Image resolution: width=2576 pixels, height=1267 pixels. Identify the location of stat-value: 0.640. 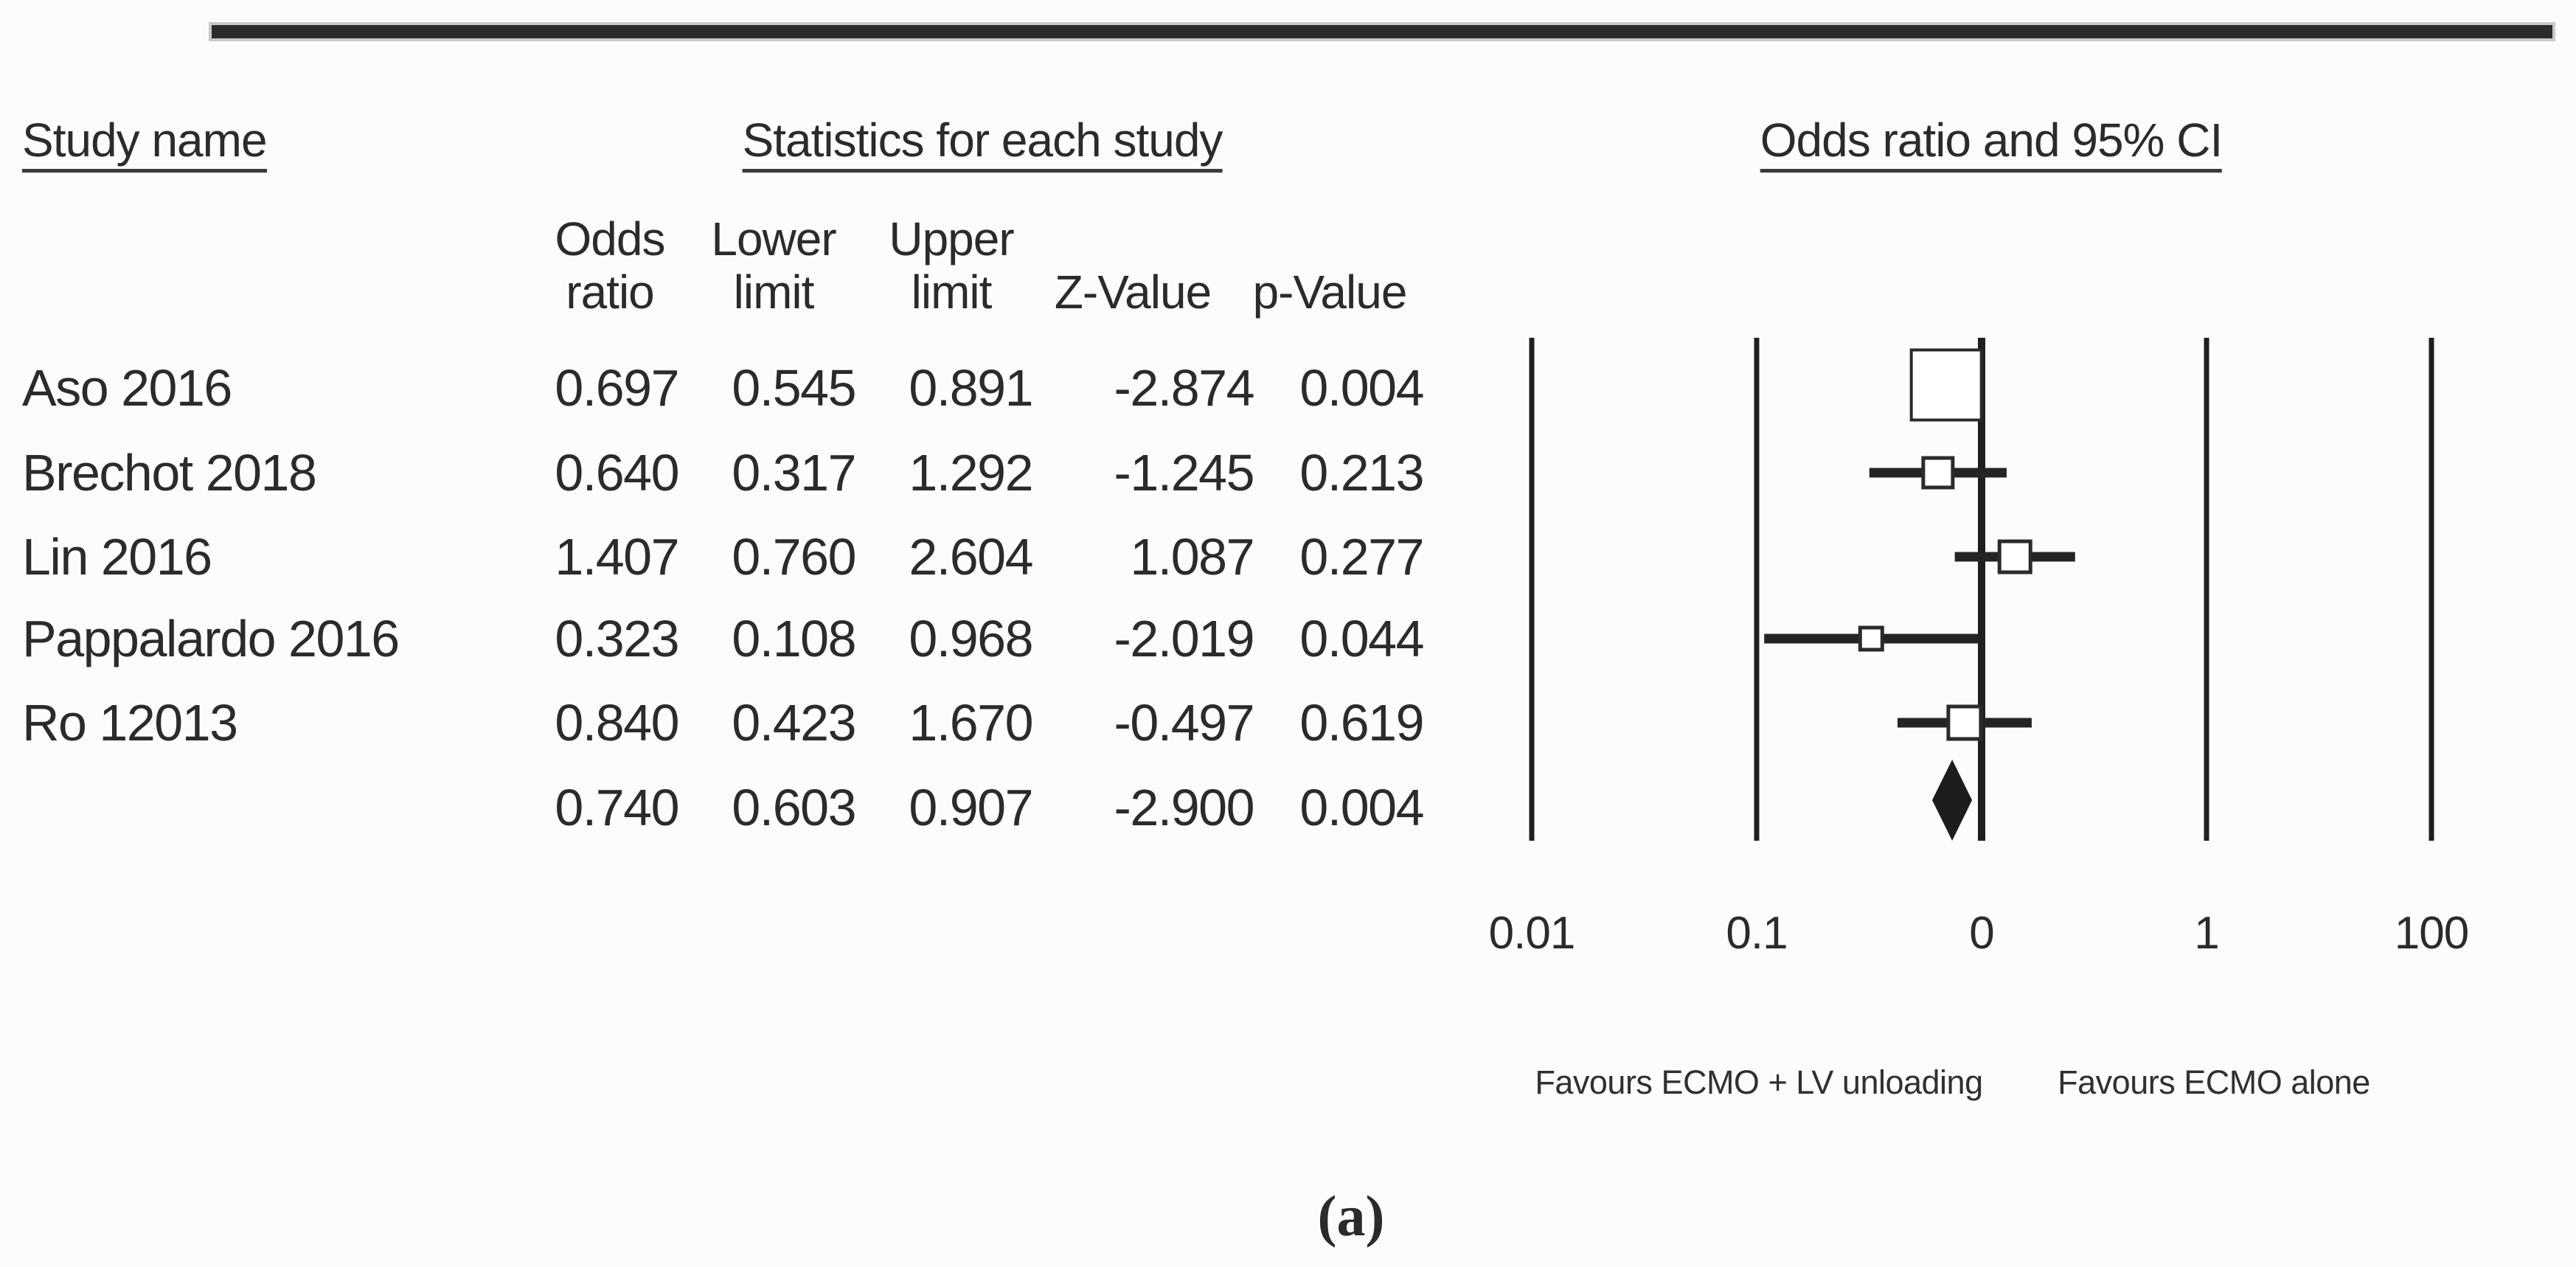
(617, 472).